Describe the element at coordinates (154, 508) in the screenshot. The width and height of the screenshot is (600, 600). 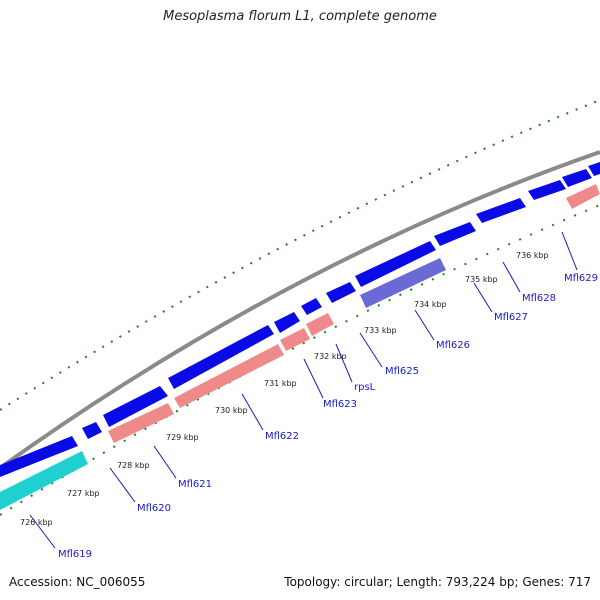
I see `gene-label-mfl620: Mfl620` at that location.